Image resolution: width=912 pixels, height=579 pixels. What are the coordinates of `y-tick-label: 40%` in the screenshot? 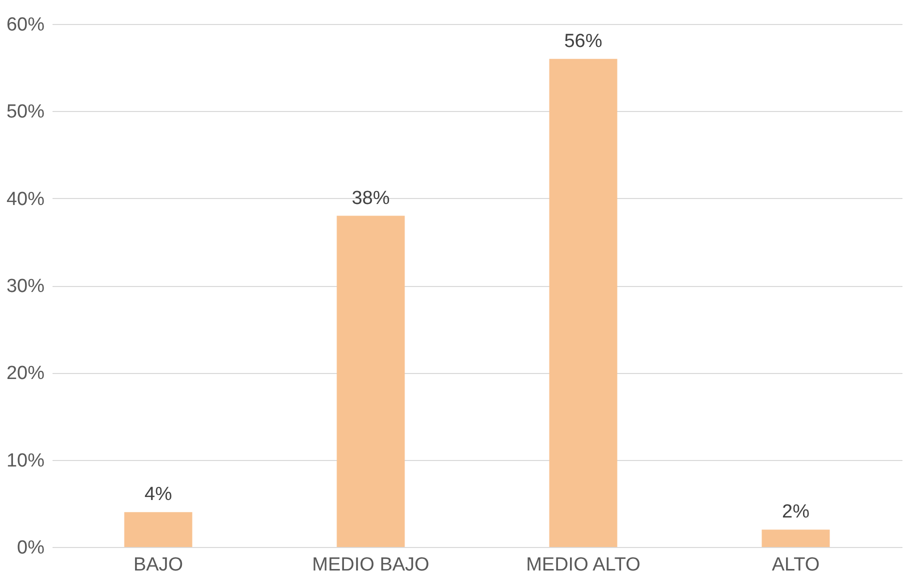 It's located at (25, 199).